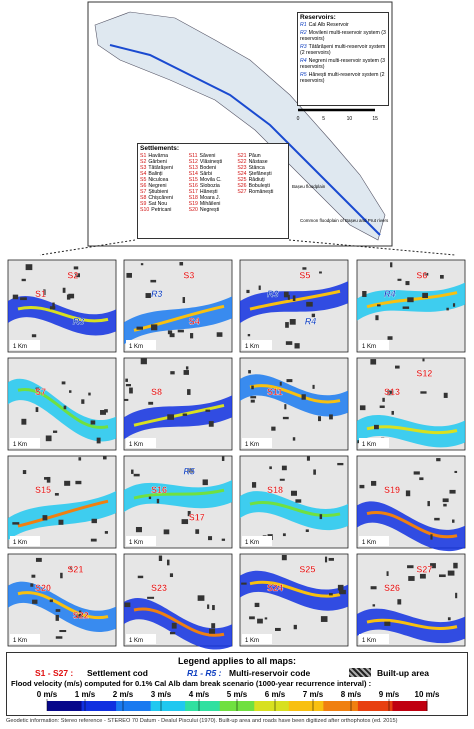 This screenshot has height=729, width=474. Describe the element at coordinates (213, 210) in the screenshot. I see `settlement-item: S20 Negrești` at that location.